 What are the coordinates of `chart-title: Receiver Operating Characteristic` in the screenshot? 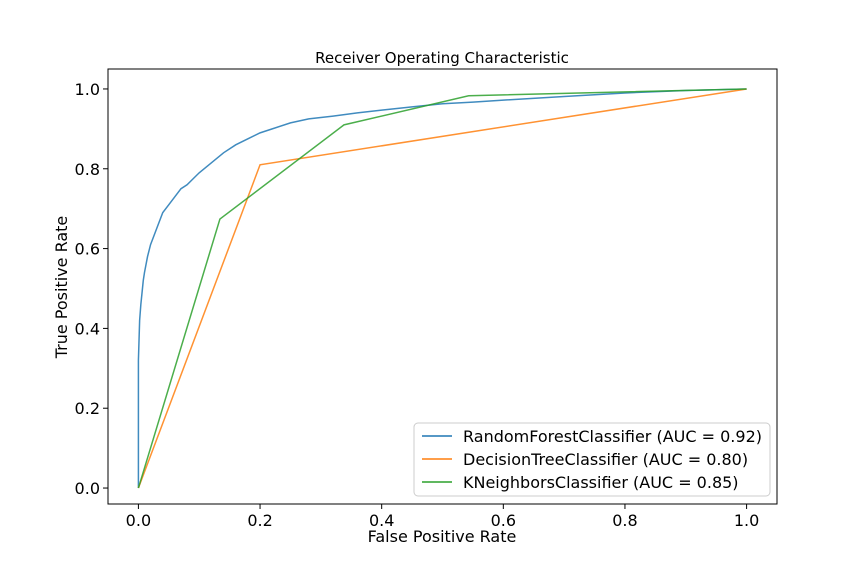 It's located at (442, 58).